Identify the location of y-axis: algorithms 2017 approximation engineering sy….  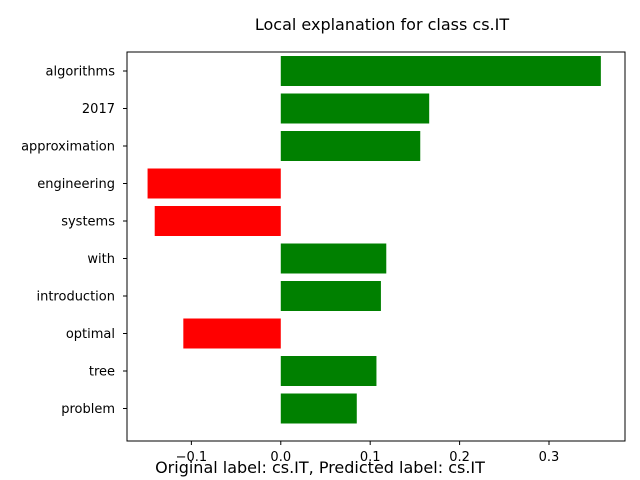
(74, 241).